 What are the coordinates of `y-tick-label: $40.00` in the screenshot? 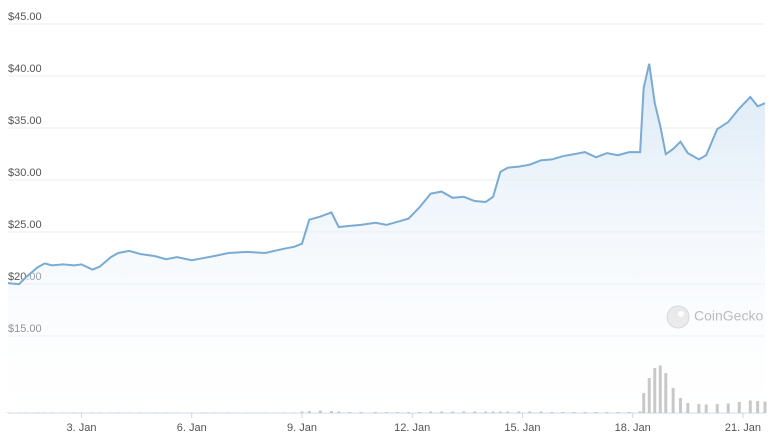 It's located at (25, 69).